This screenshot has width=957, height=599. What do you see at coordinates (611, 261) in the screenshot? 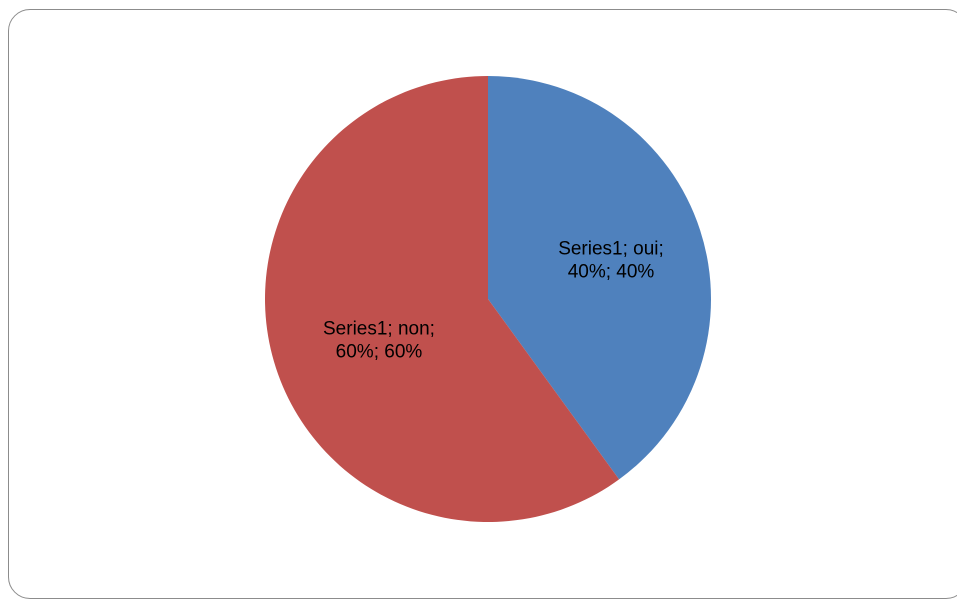
I see `data-label-oui: Series1; oui; 40%; 40%` at bounding box center [611, 261].